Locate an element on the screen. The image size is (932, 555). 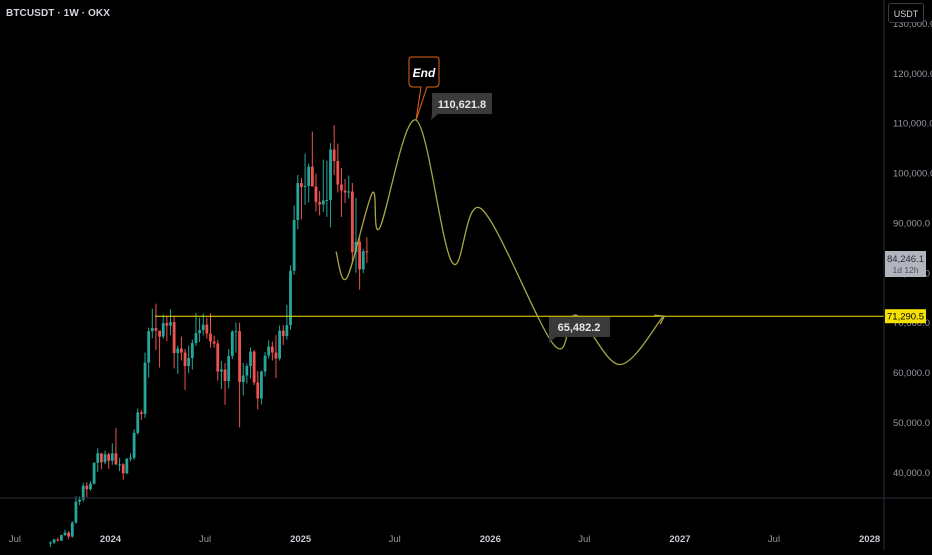
peak-price-label-text: 110,621.8 is located at coordinates (462, 105).